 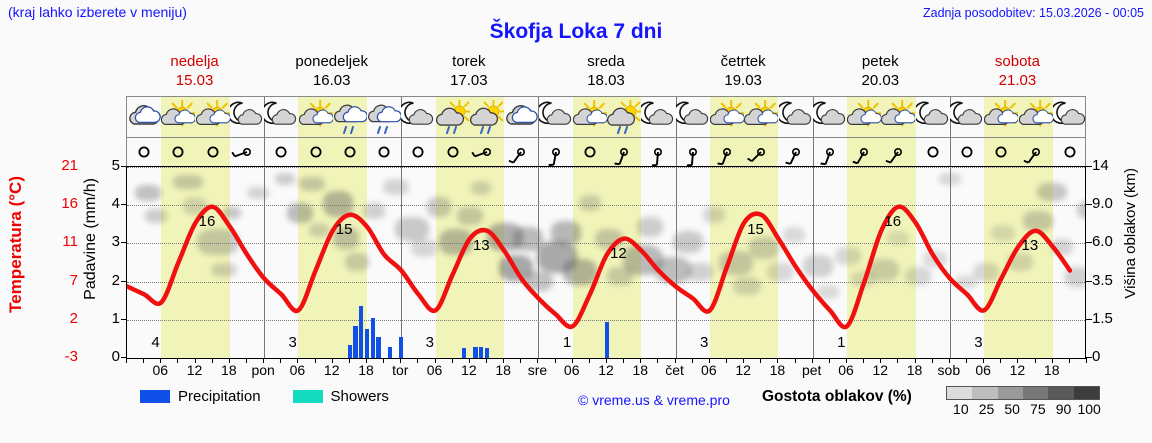 What do you see at coordinates (97, 12) in the screenshot?
I see `location-menu-note: (kraj lahko izberete v meniju)` at bounding box center [97, 12].